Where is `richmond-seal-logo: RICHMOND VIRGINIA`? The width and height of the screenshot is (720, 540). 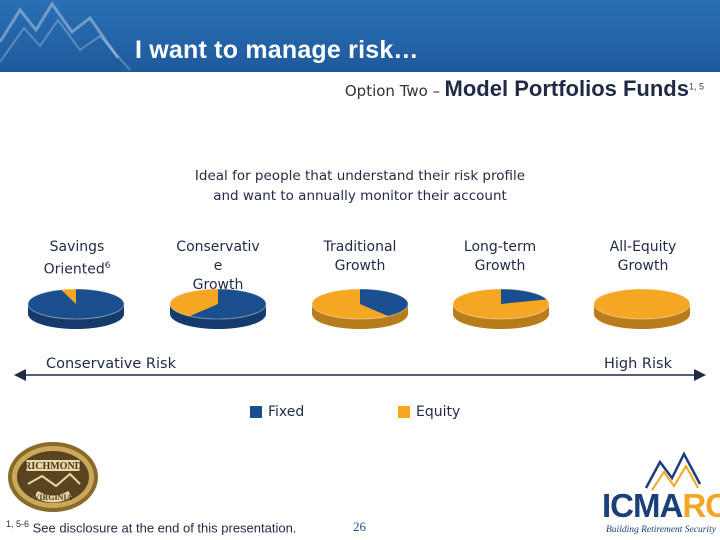
richmond-seal-logo: RICHMOND VIRGINIA is located at coordinates (53, 477).